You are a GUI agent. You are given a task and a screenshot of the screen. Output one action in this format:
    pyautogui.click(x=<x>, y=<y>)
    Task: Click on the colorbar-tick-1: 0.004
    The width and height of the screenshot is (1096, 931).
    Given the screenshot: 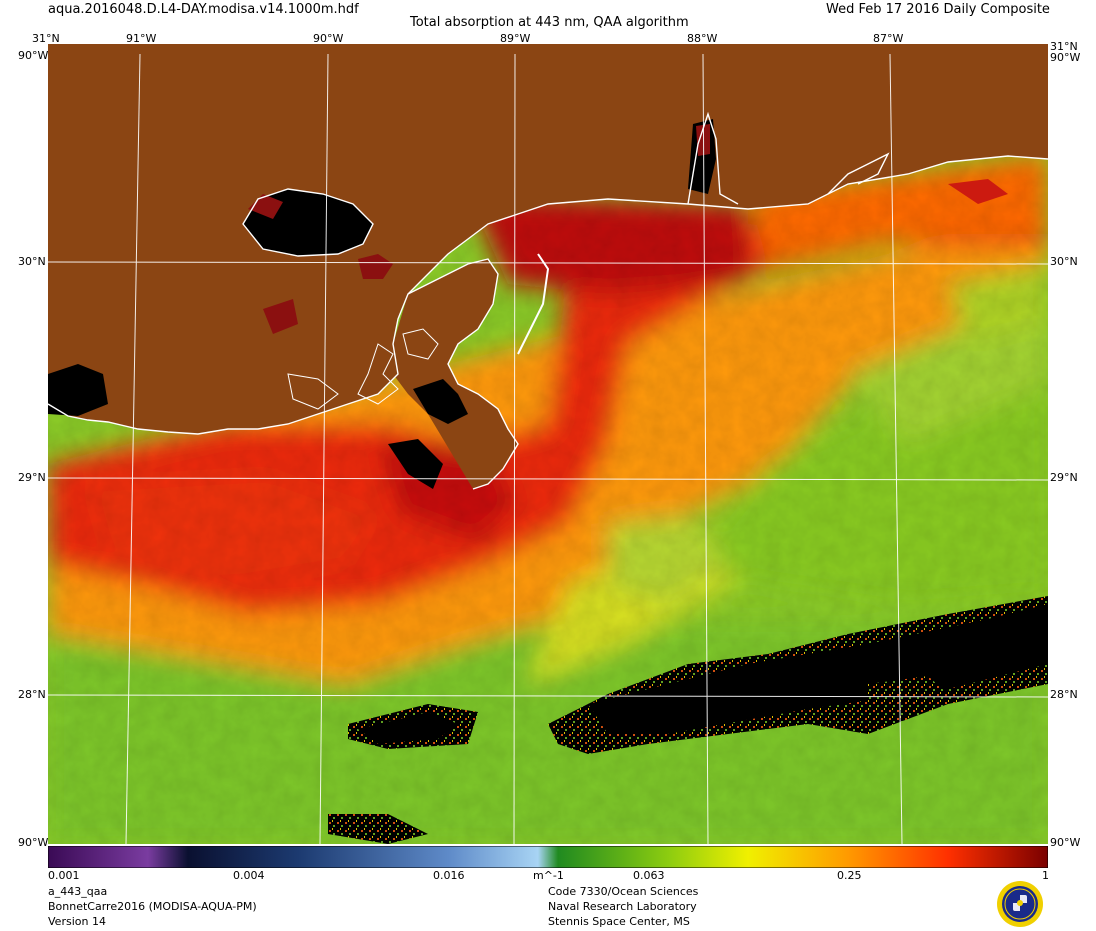 What is the action you would take?
    pyautogui.click(x=249, y=875)
    